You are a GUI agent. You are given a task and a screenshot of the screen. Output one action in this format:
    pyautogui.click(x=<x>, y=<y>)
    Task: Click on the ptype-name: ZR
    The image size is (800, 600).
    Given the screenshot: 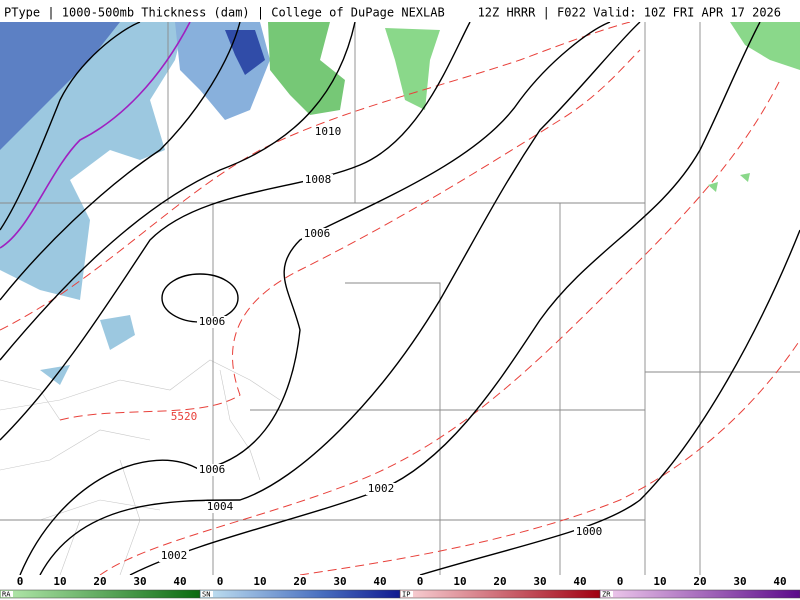 What is the action you would take?
    pyautogui.click(x=606, y=595)
    